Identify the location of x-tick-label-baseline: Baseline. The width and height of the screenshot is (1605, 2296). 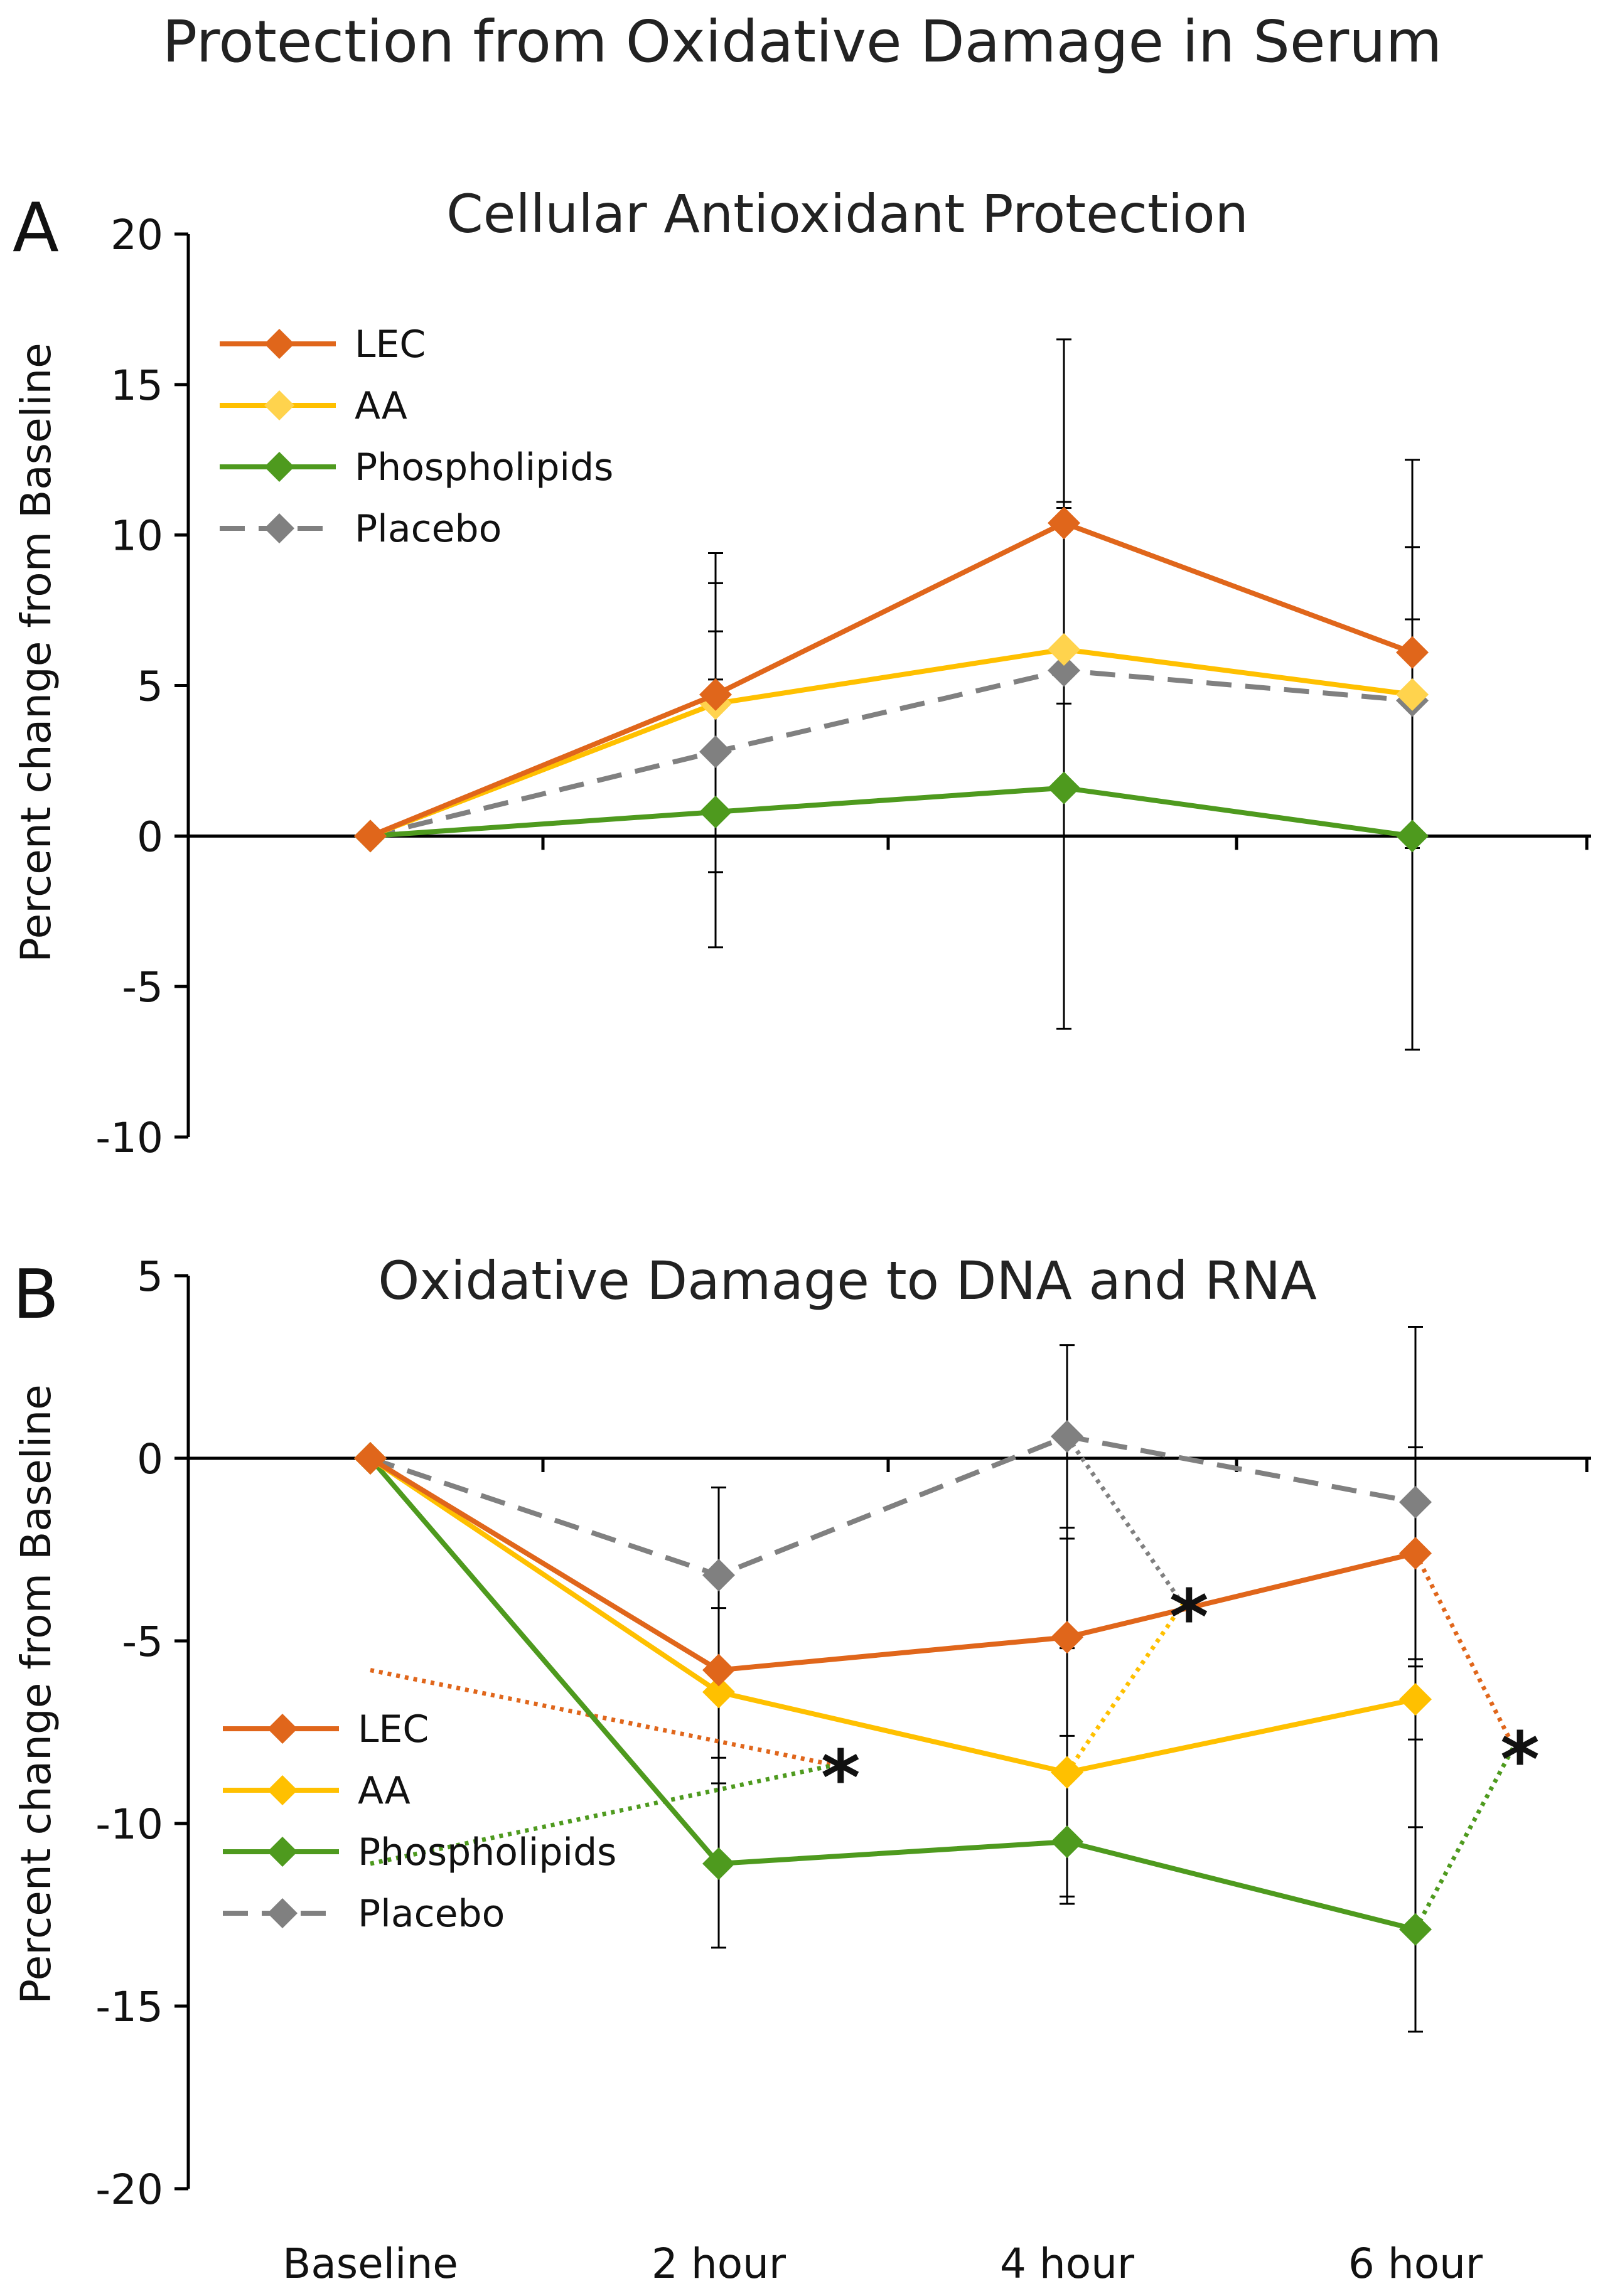
(370, 2264).